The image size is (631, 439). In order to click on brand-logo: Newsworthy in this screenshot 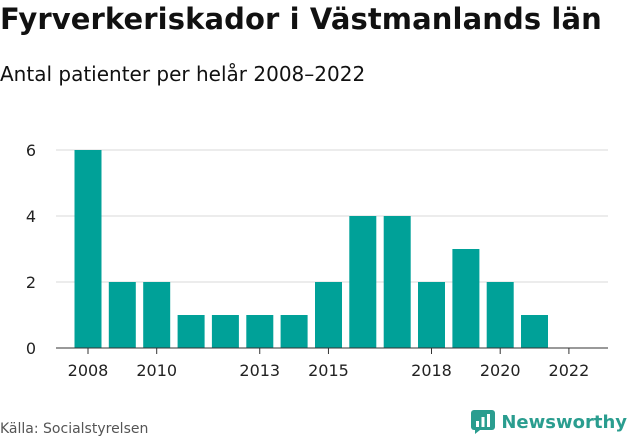, I will do `click(549, 422)`.